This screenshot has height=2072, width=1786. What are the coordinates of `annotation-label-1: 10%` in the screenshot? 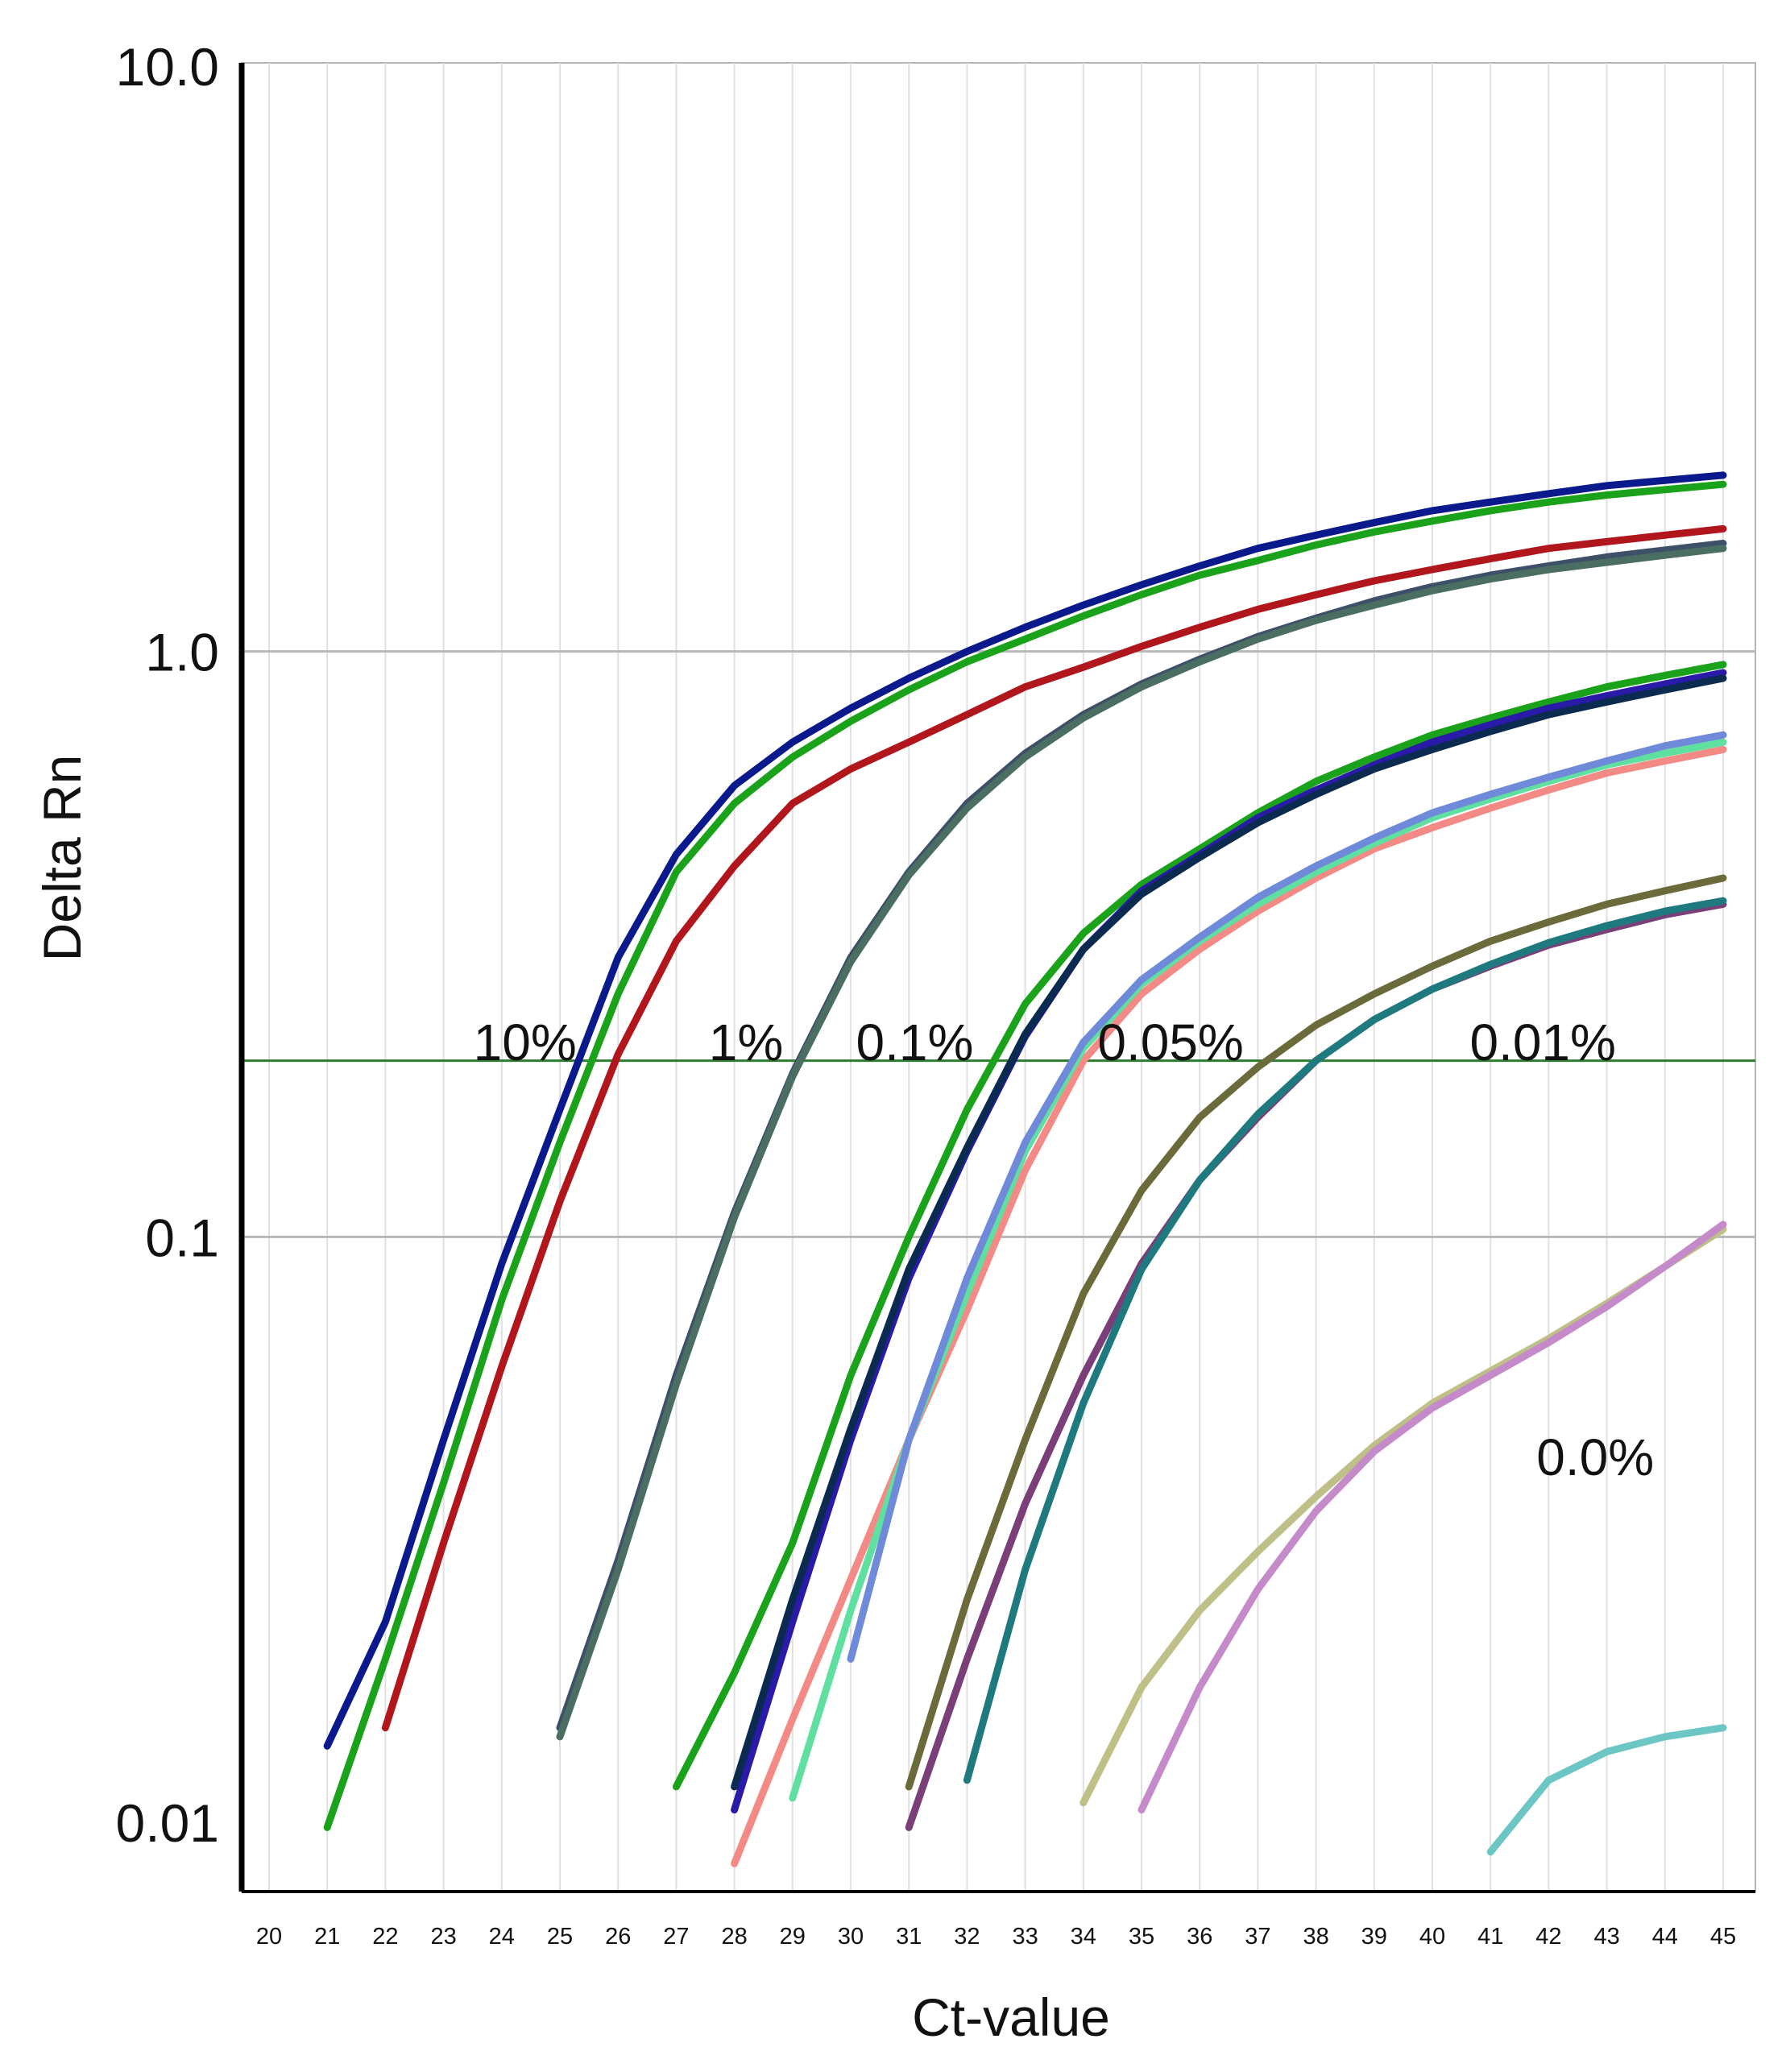 It's located at (525, 1042).